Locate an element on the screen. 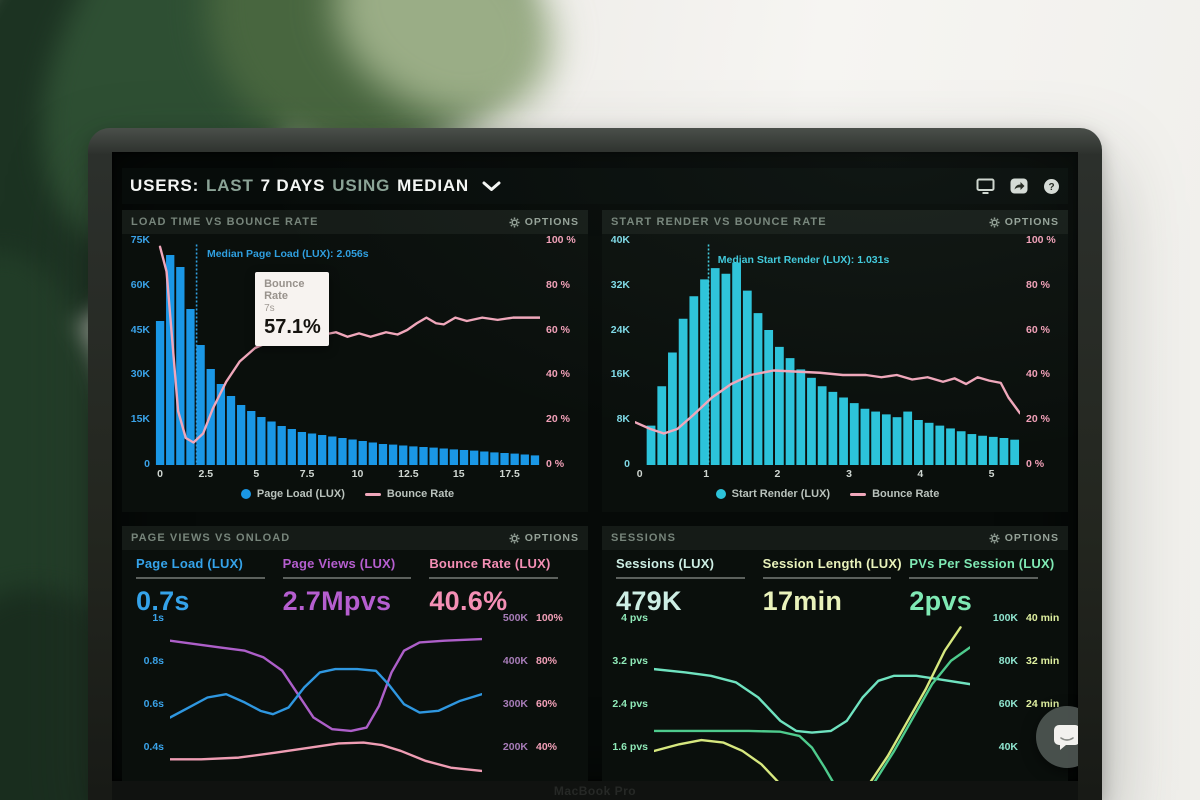 This screenshot has height=800, width=1200. dashboard-title-dropdown: USERS: LAST 7 DAYS USING MEDIAN is located at coordinates (315, 186).